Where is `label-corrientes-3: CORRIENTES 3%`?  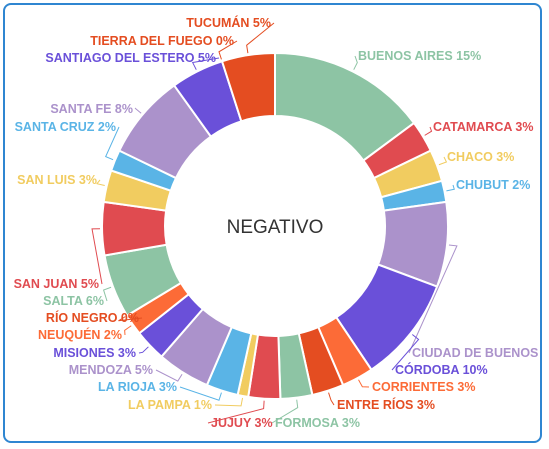 label-corrientes-3: CORRIENTES 3% is located at coordinates (424, 387).